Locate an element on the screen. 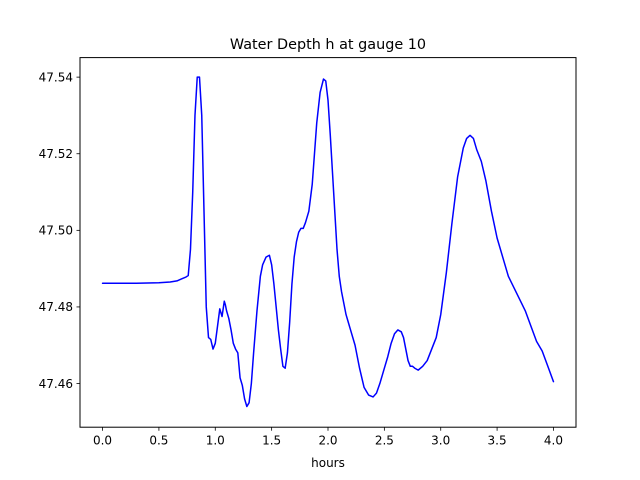  y-axis-ticks: 47.46 47.48 47.50 47.52 47.54 is located at coordinates (59, 230).